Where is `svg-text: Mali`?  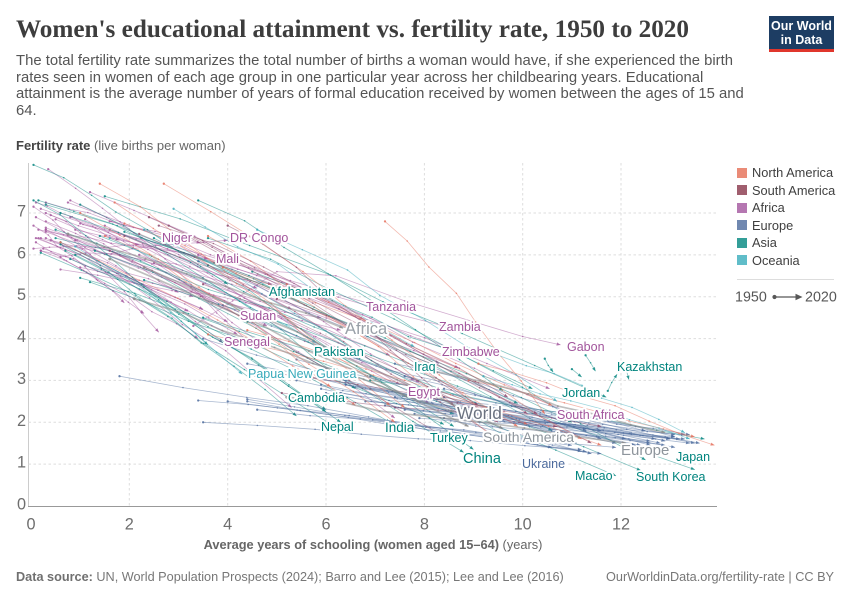 svg-text: Mali is located at coordinates (227, 259).